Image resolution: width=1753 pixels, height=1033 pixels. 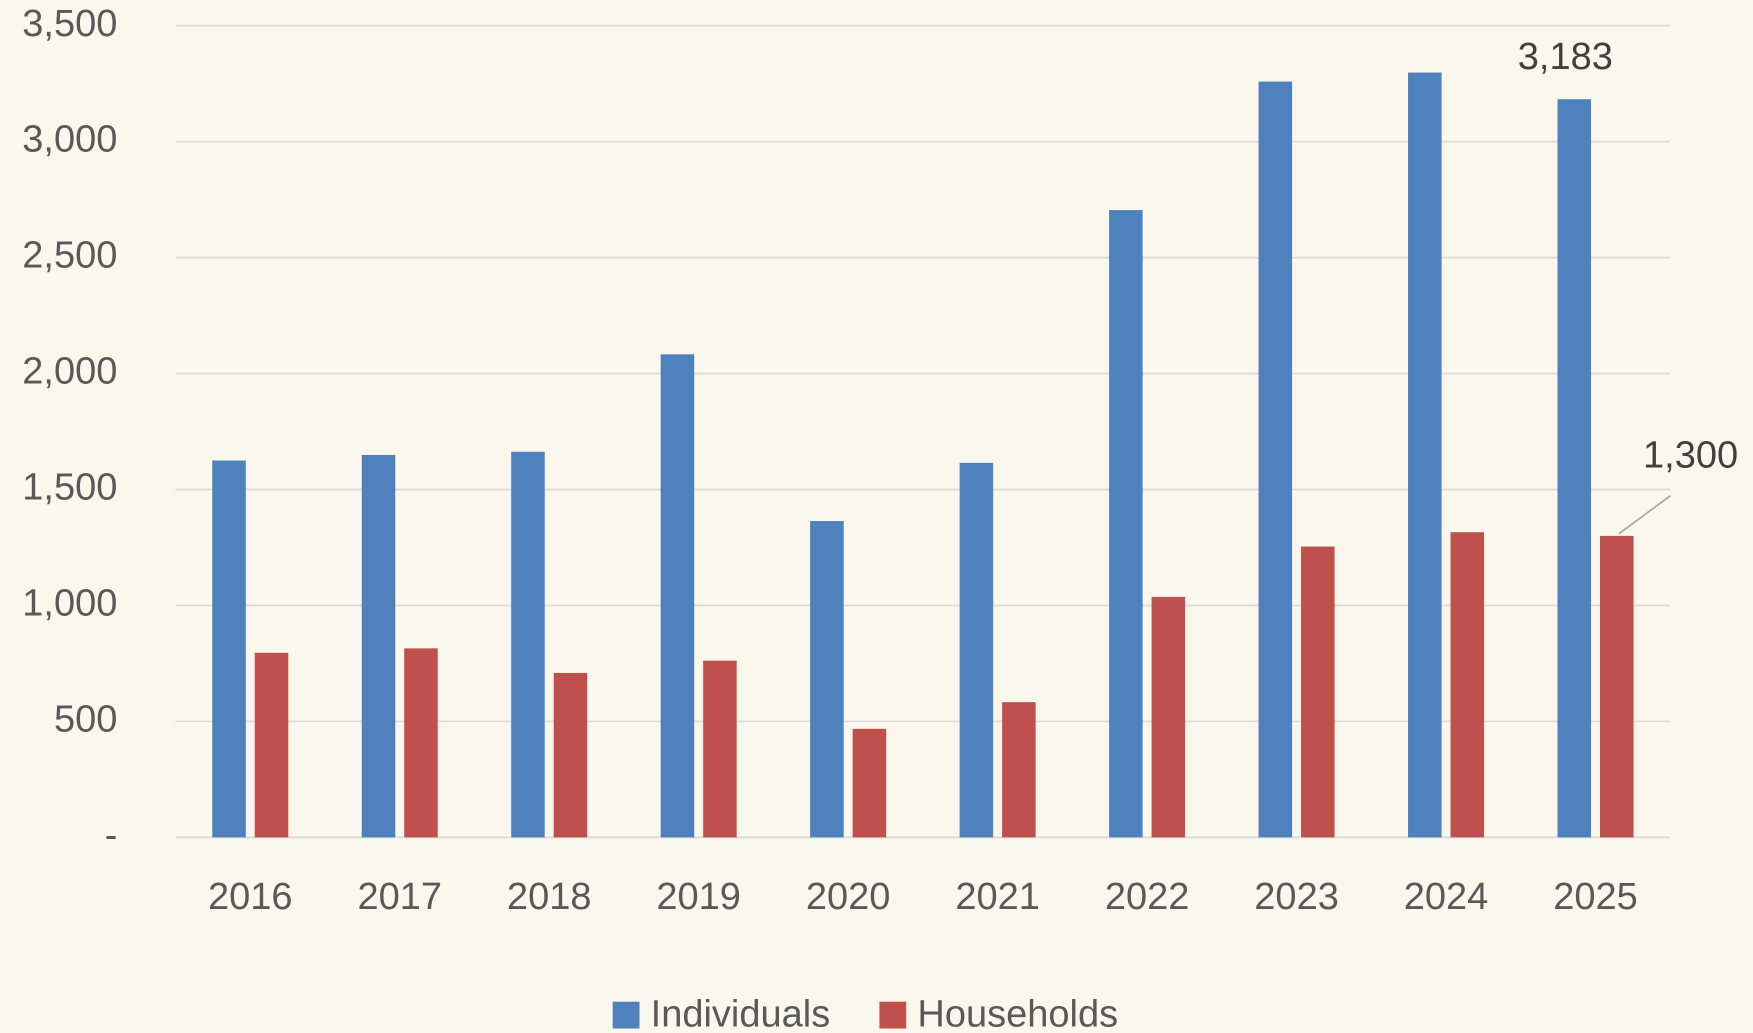 I want to click on y-tick-label: 3,000, so click(x=69, y=140).